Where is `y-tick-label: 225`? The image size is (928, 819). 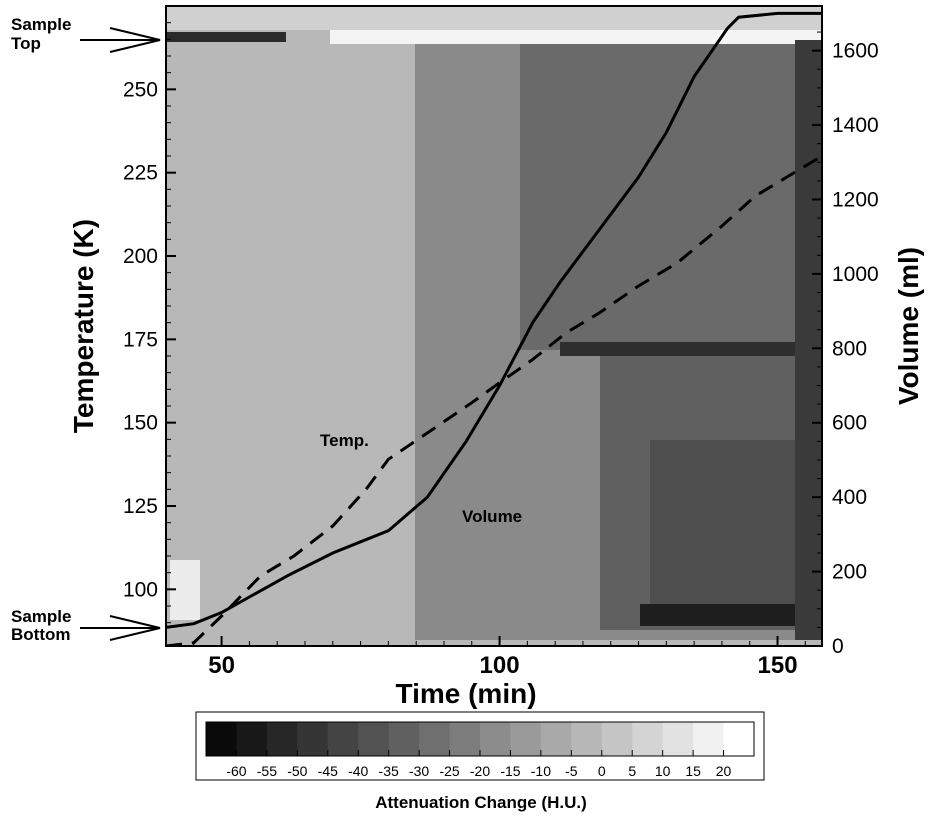 y-tick-label: 225 is located at coordinates (140, 173).